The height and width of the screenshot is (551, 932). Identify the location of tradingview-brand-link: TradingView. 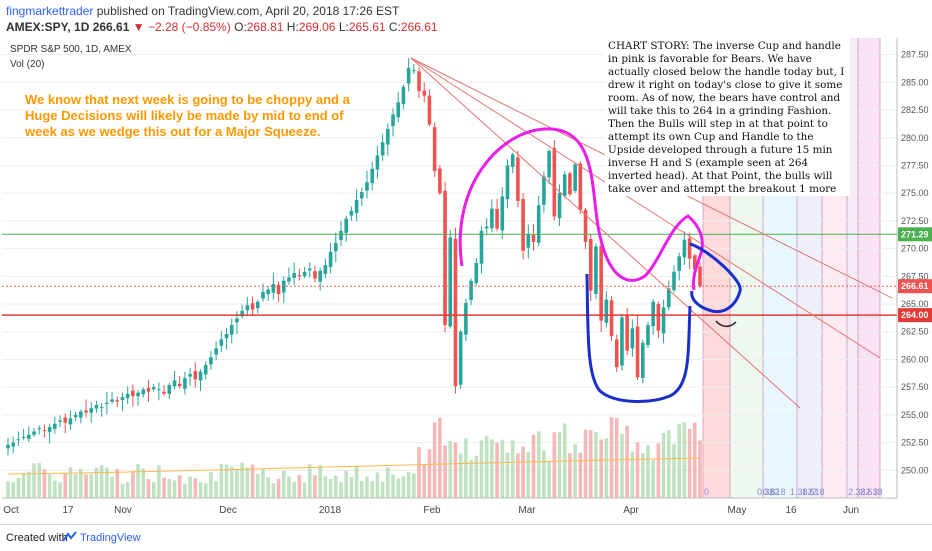
(110, 538).